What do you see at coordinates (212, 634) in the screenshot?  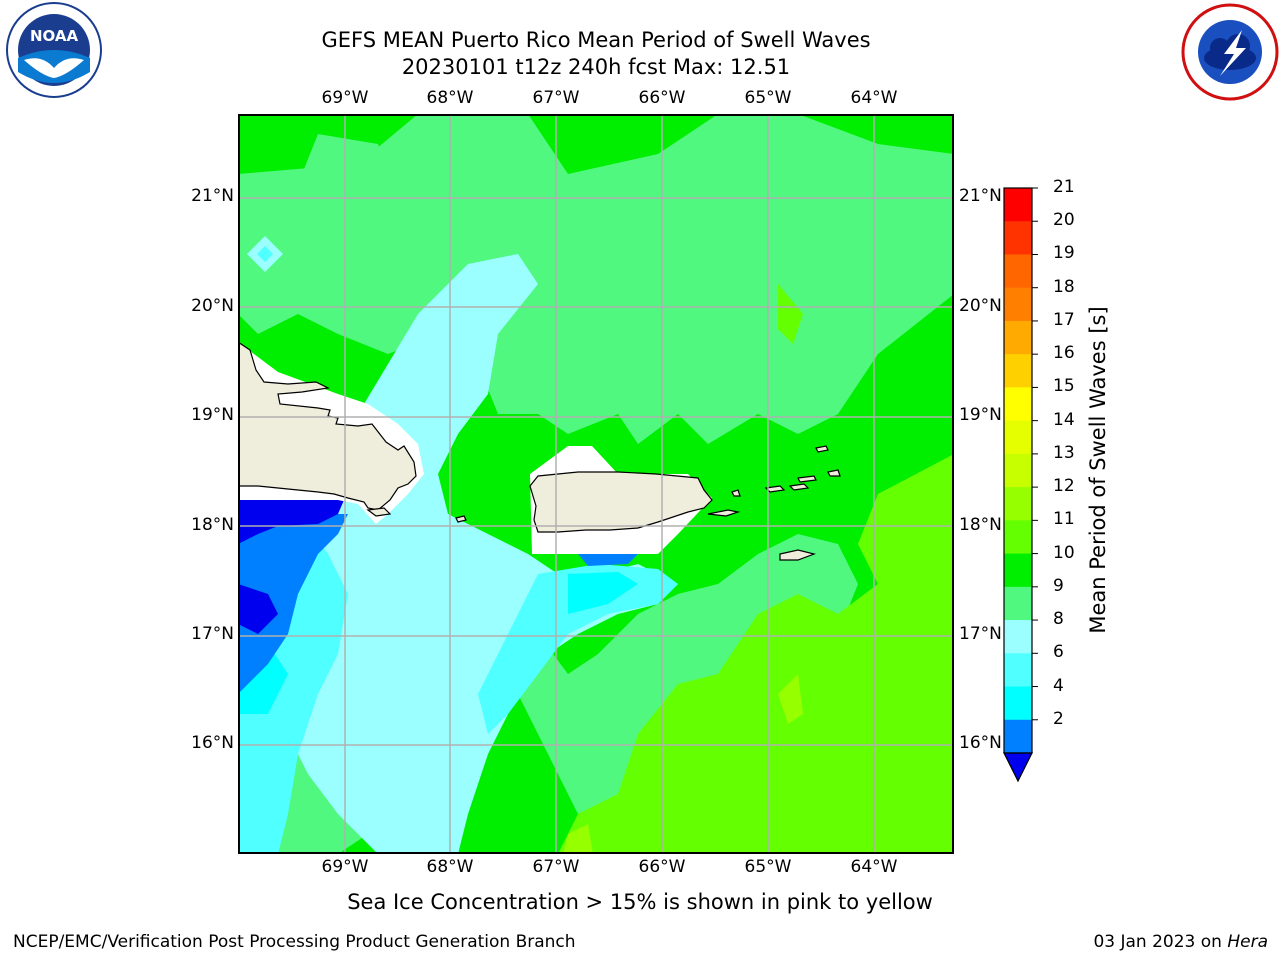 I see `lat-label-left: 17°N` at bounding box center [212, 634].